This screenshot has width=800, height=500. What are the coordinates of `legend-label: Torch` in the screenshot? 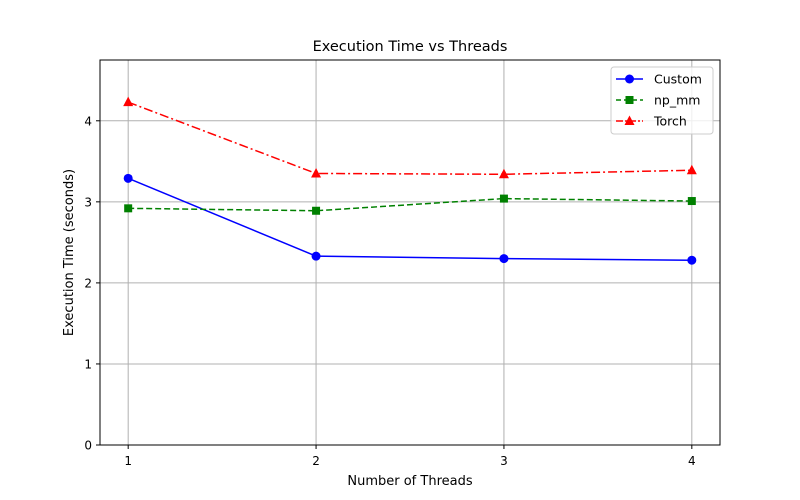 It's located at (670, 121).